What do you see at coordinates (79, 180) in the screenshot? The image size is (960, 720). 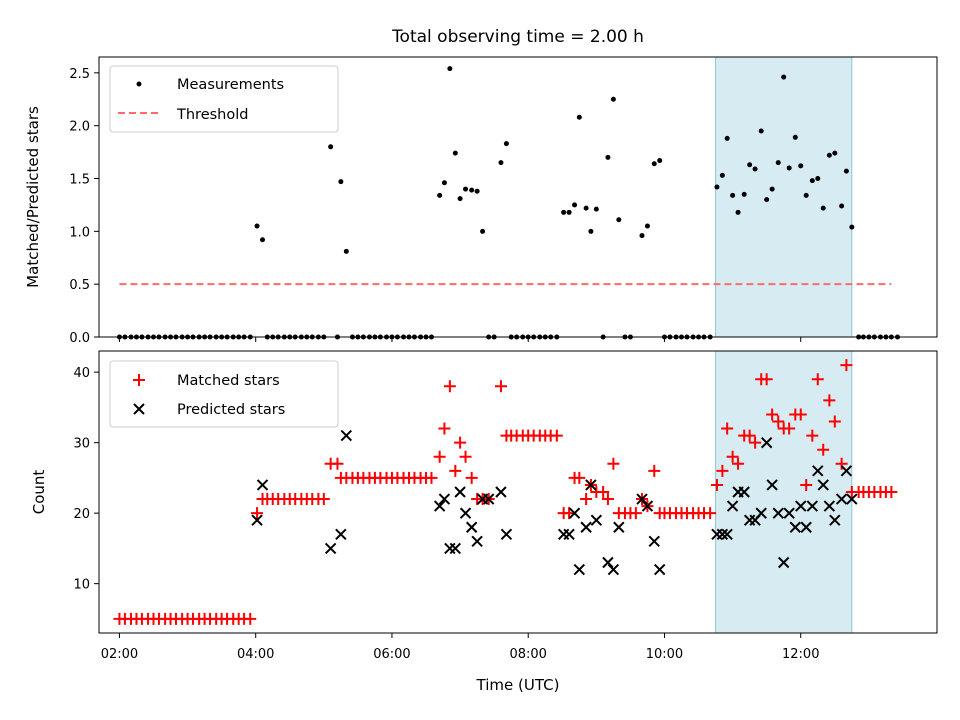 I see `top-y-tick-label: 1.5` at bounding box center [79, 180].